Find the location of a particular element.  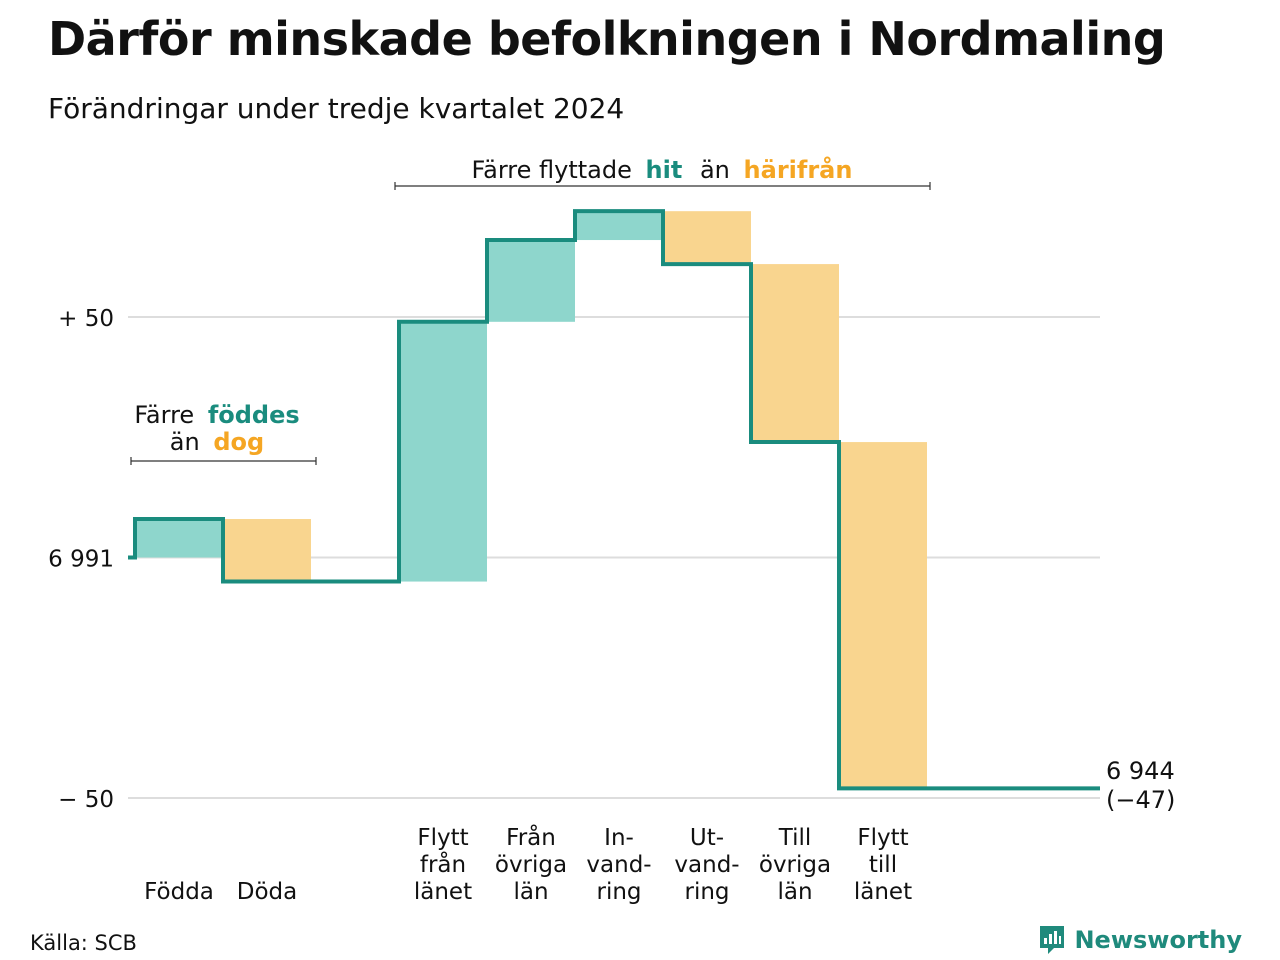

y-tick-label: + 50 is located at coordinates (86, 319).